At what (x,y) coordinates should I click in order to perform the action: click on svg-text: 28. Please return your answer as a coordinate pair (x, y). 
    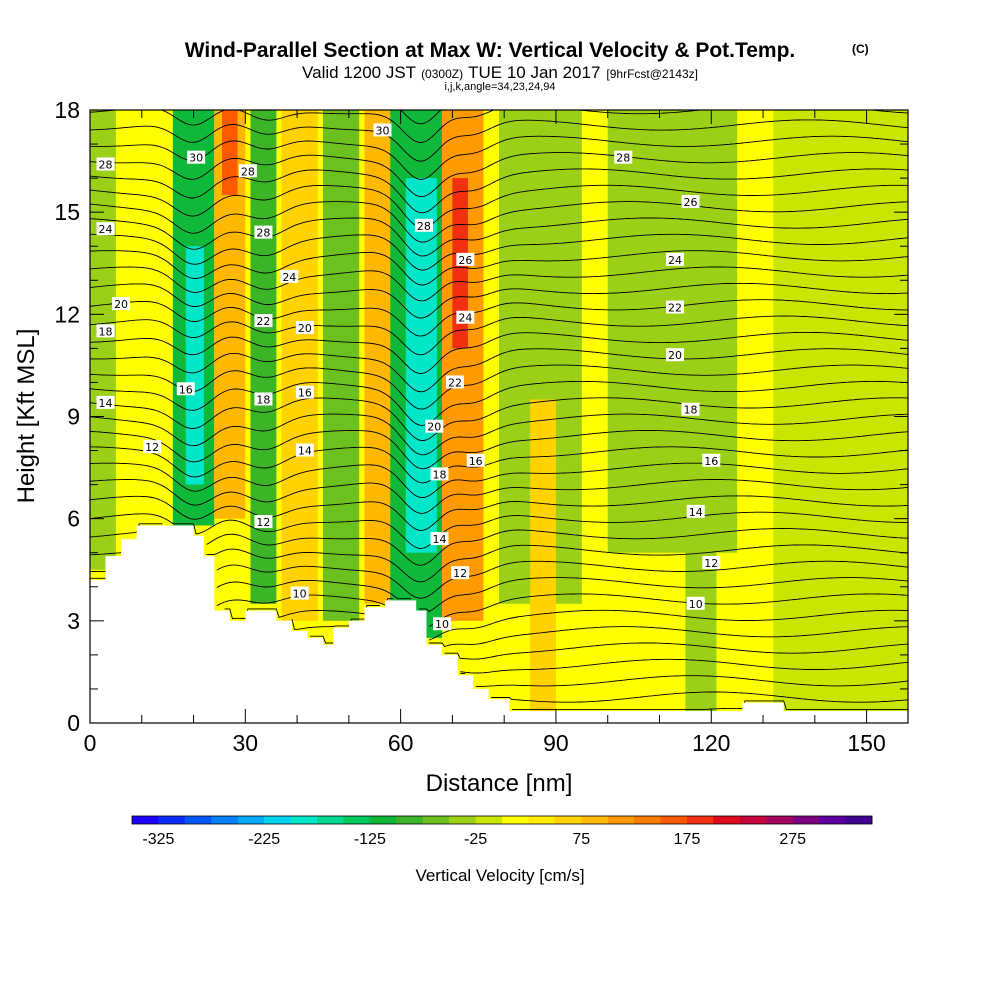
    Looking at the image, I should click on (263, 233).